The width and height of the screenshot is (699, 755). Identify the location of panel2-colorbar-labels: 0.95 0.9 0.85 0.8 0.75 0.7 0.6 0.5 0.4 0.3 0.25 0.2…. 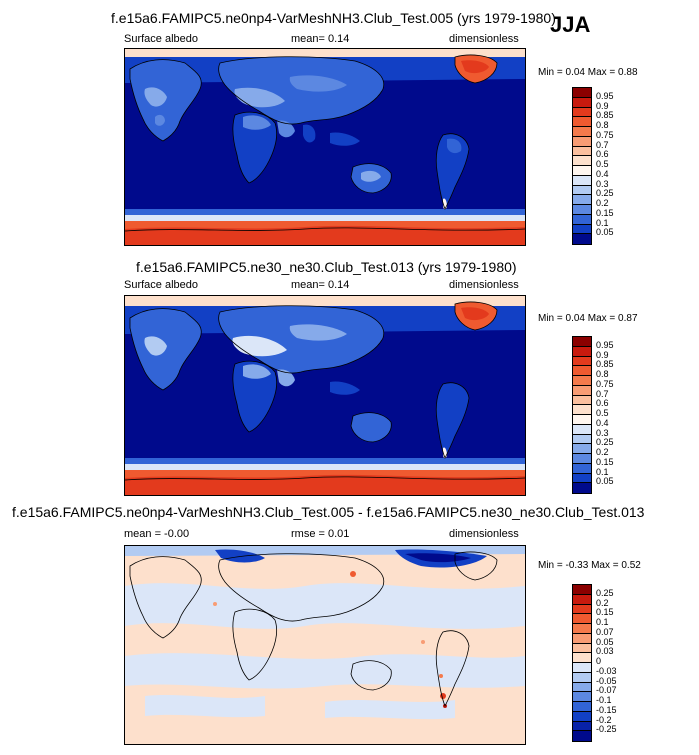
(616, 414).